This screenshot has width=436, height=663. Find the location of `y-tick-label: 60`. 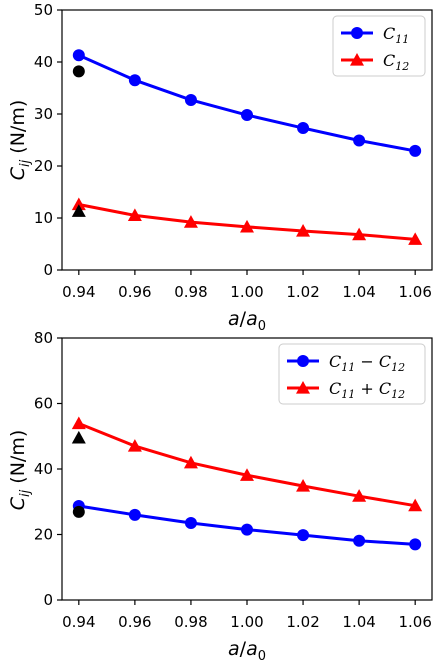

y-tick-label: 60 is located at coordinates (43, 404).